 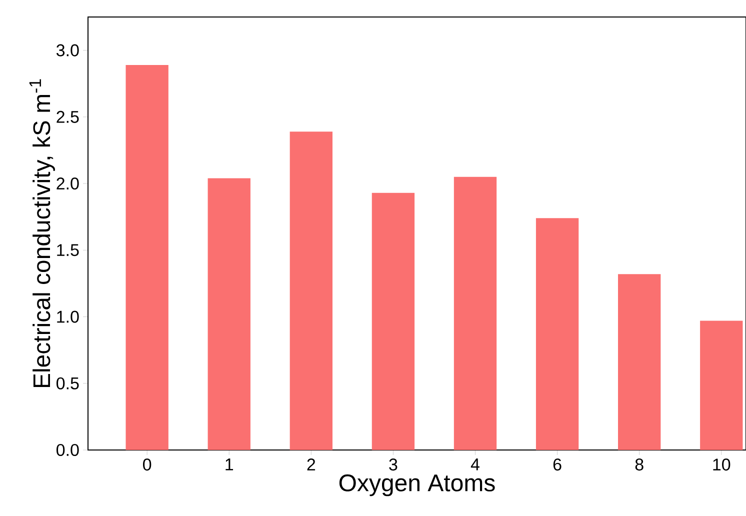 I want to click on y-axis-title: Electrical conductivity, kS m$^{-1}$, so click(x=42, y=233).